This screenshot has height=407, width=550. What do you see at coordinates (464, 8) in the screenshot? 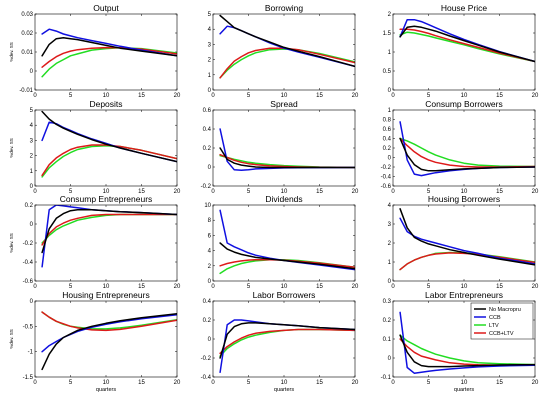
I see `subplot-title: House Price` at bounding box center [464, 8].